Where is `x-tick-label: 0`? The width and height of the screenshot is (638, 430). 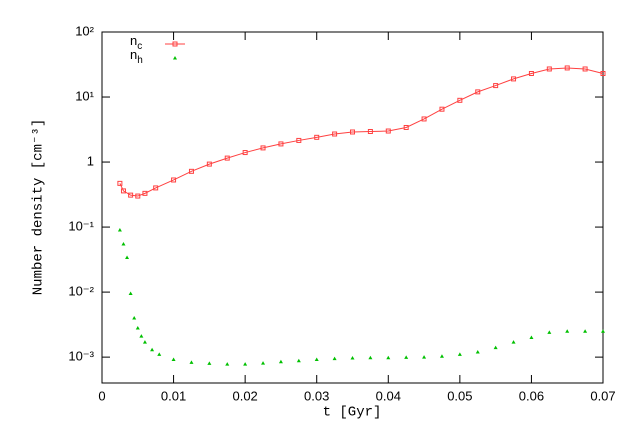 x-tick-label: 0 is located at coordinates (101, 395).